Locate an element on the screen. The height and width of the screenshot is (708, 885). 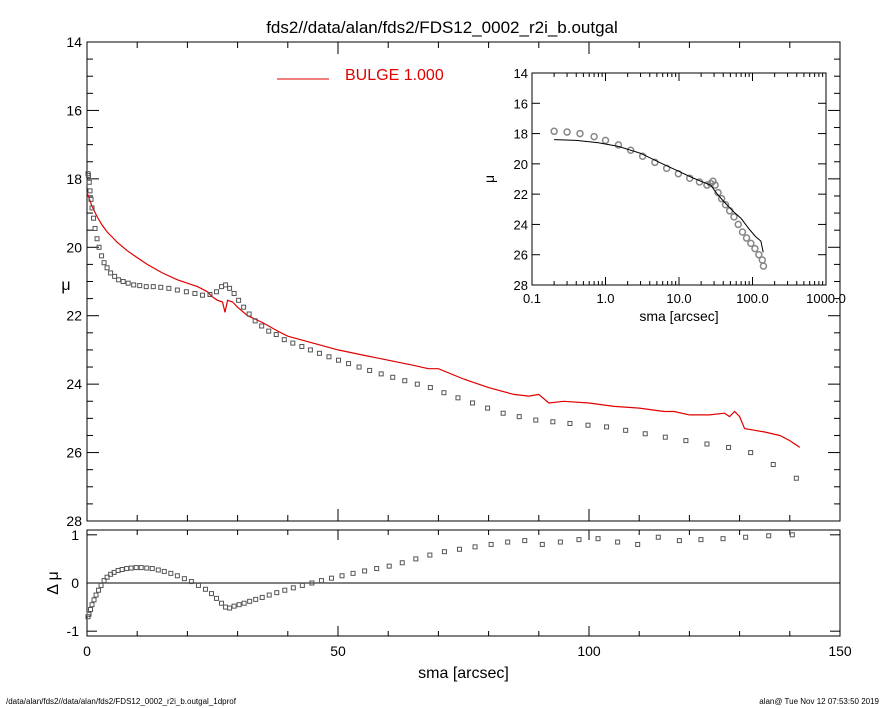
y-tick-label: 20 is located at coordinates (74, 247).